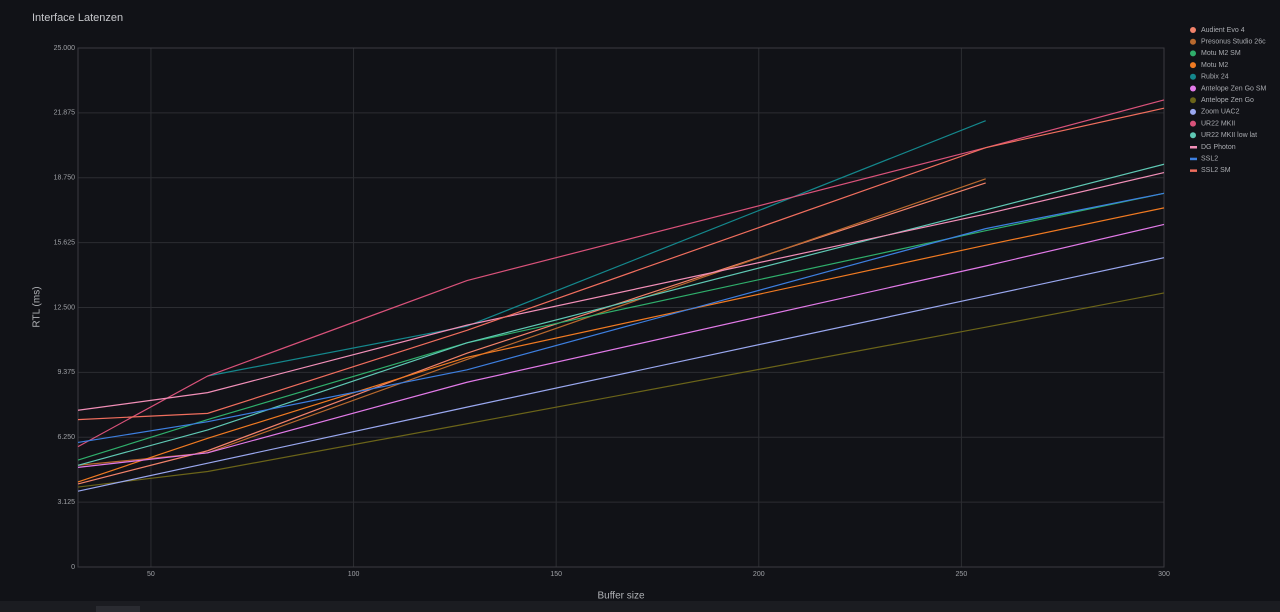  I want to click on y-tick-label: 9.375, so click(66, 372).